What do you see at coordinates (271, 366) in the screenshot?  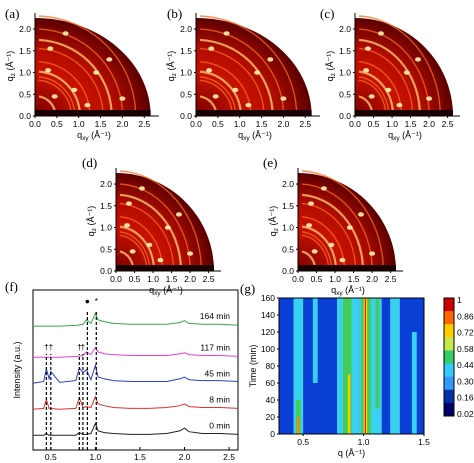 I see `y-tick-label: 80` at bounding box center [271, 366].